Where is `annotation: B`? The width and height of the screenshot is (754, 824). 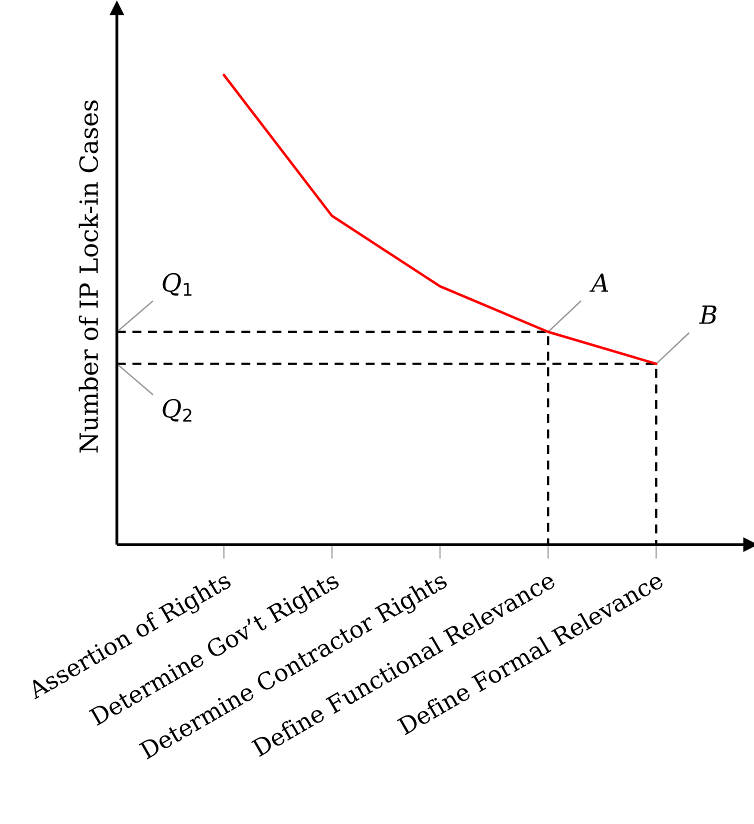 annotation: B is located at coordinates (707, 315).